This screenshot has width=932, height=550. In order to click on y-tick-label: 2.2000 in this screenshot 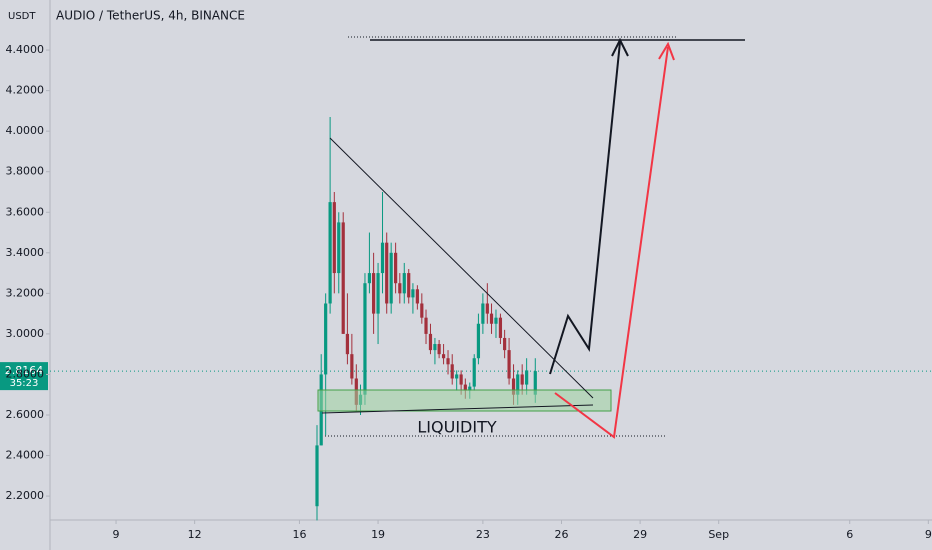, I will do `click(25, 495)`.